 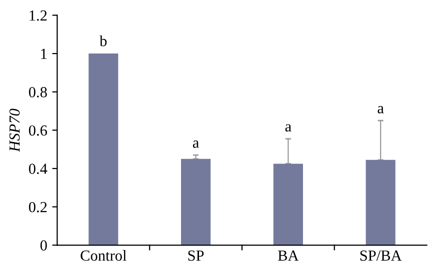 I want to click on y-tick-label: 0.6, so click(x=38, y=130).